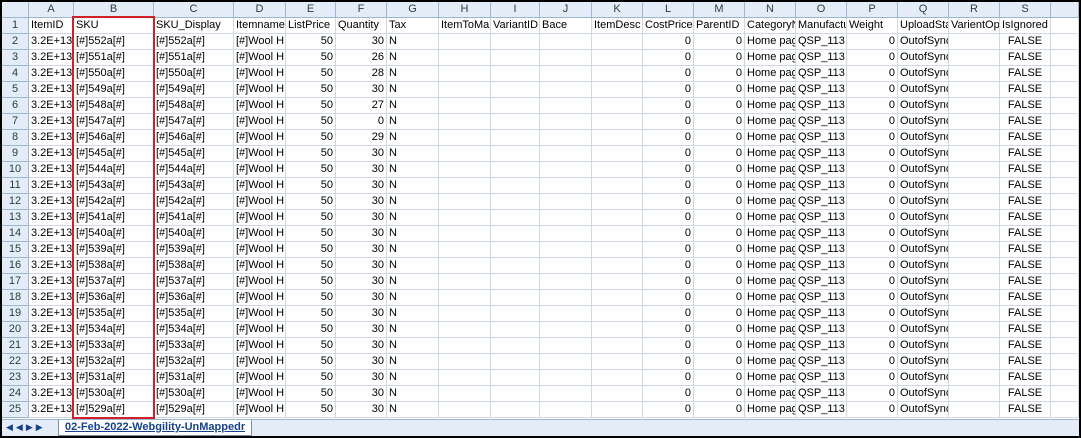 The width and height of the screenshot is (1081, 438). What do you see at coordinates (15, 394) in the screenshot?
I see `row-number: 24` at bounding box center [15, 394].